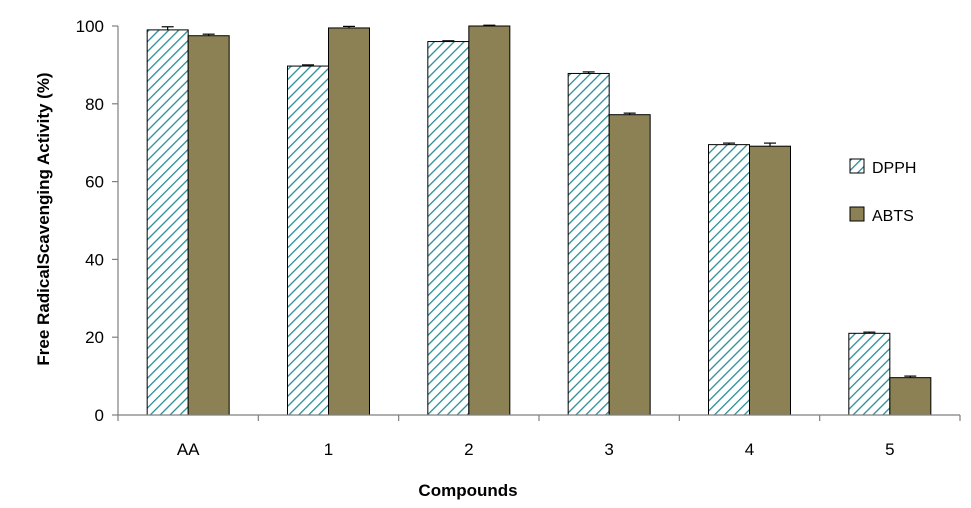 The height and width of the screenshot is (508, 971). What do you see at coordinates (608, 449) in the screenshot?
I see `x-tick-label: 3` at bounding box center [608, 449].